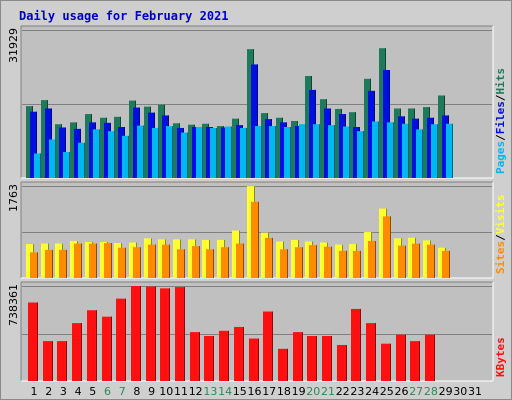  Describe the element at coordinates (34, 391) in the screenshot. I see `x-tick-day-1: 1` at that location.